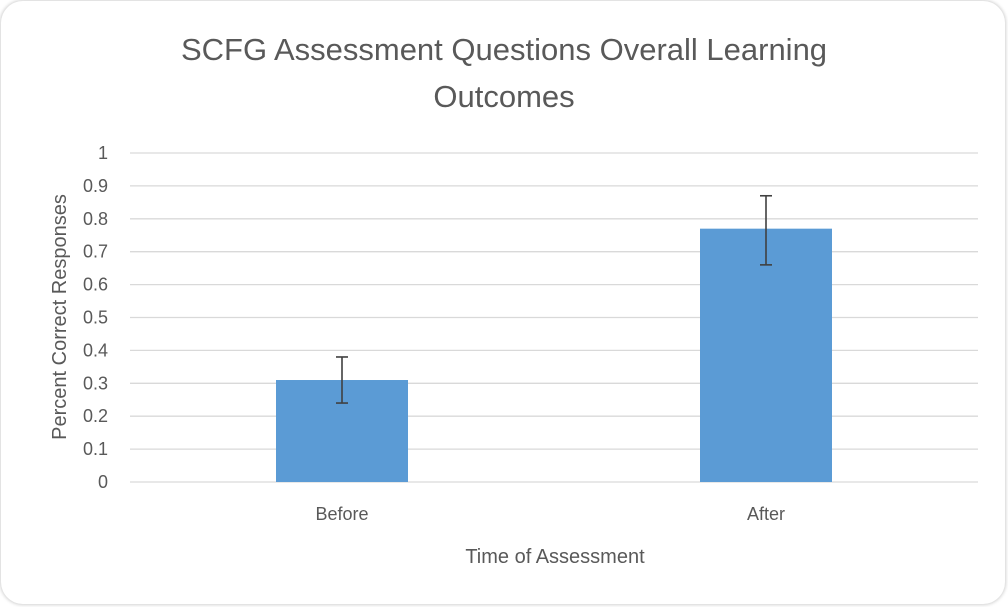 This screenshot has height=607, width=1008. I want to click on y-tick-label: 0.9, so click(95, 186).